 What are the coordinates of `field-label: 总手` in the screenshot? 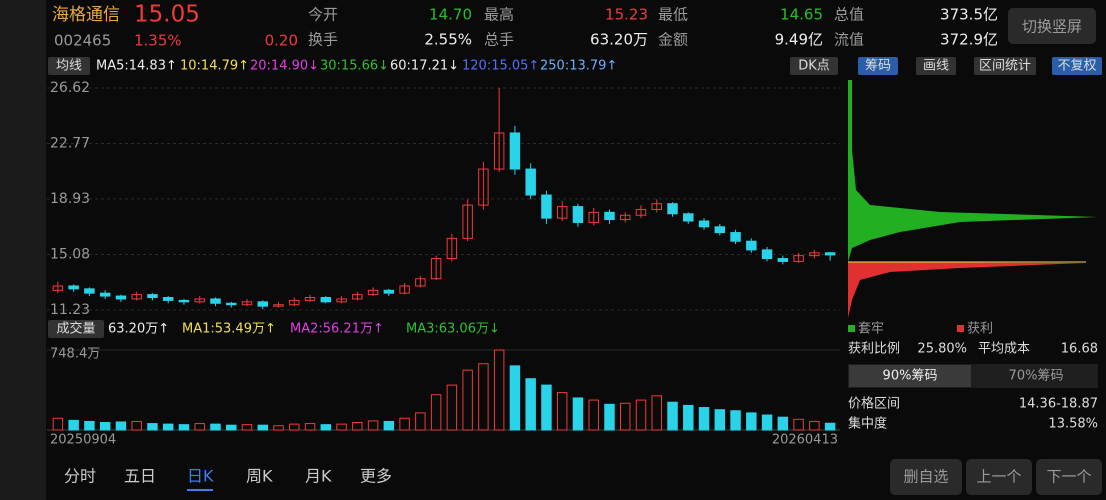 It's located at (499, 40).